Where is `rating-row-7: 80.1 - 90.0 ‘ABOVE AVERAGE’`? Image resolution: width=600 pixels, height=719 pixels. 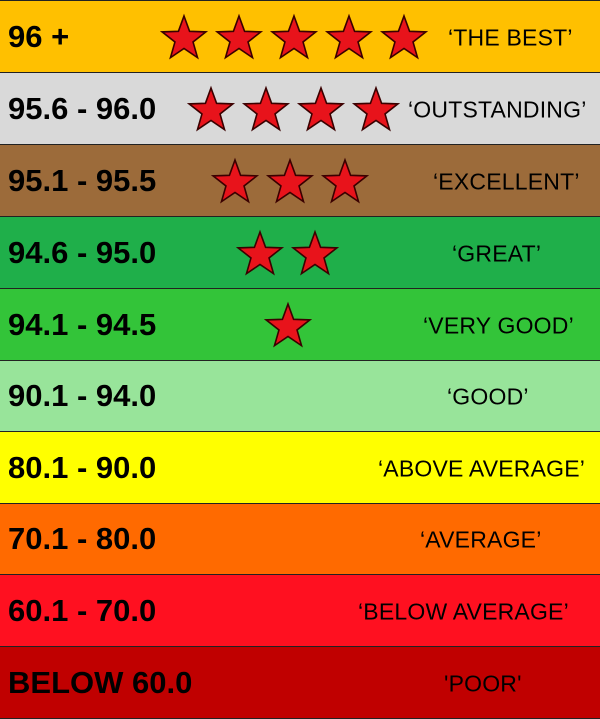 rating-row-7: 80.1 - 90.0 ‘ABOVE AVERAGE’ is located at coordinates (300, 468).